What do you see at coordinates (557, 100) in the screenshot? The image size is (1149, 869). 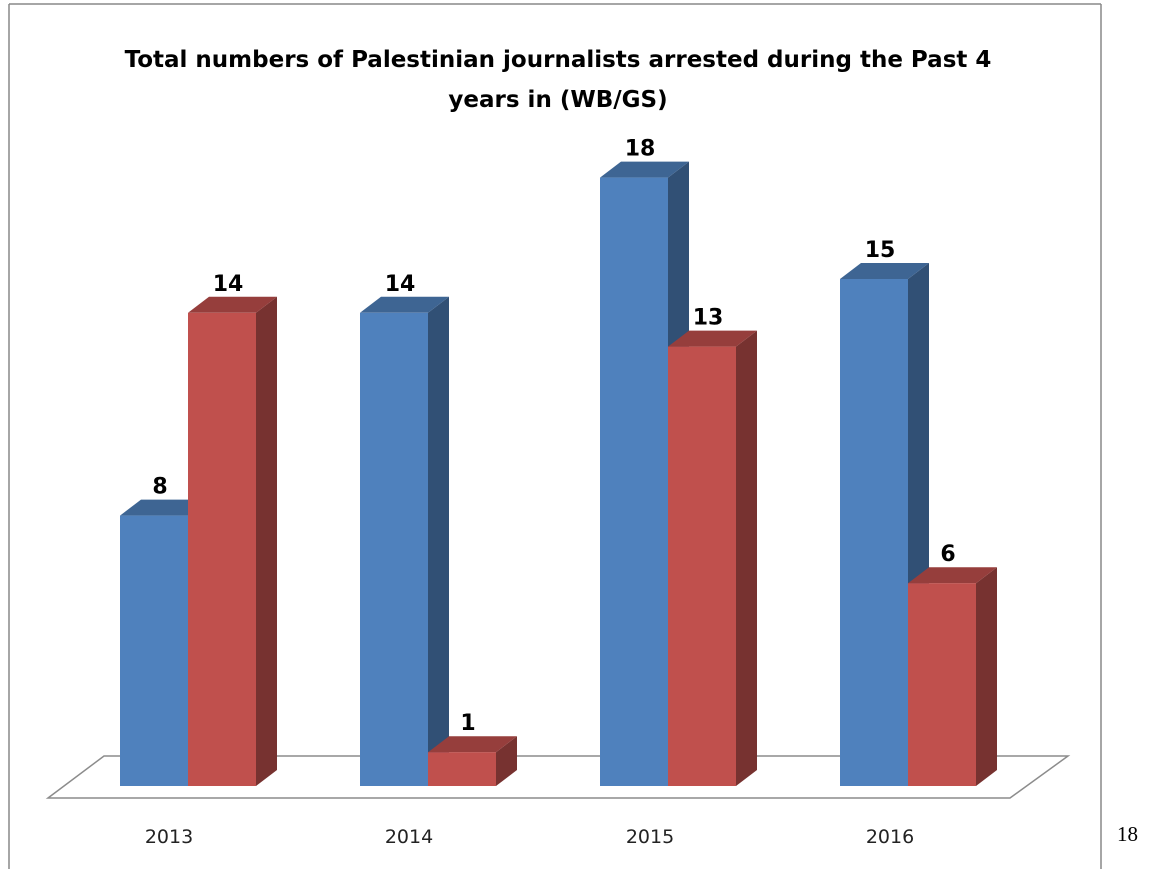 I see `chart-title-line-2: years in (WB/GS)` at bounding box center [557, 100].